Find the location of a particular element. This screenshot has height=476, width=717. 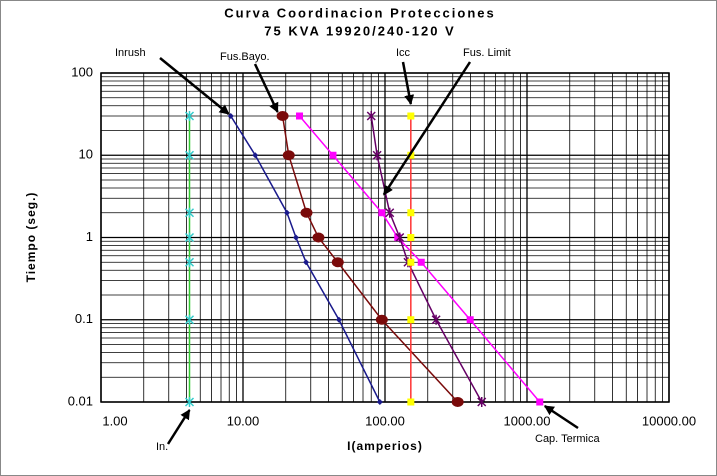

y-tick-label: 10 is located at coordinates (86, 154).